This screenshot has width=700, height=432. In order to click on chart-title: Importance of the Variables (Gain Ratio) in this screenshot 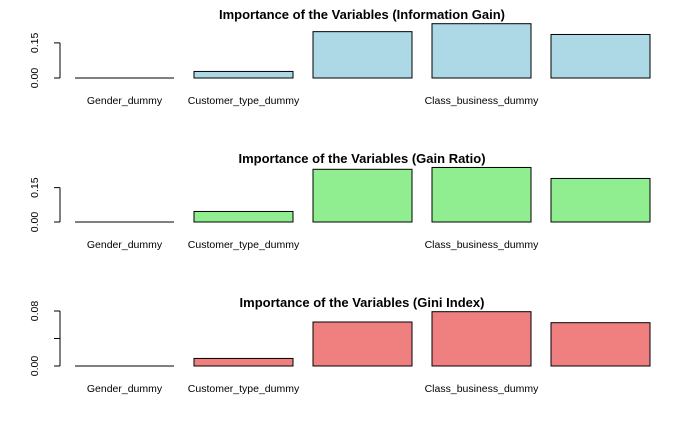, I will do `click(361, 158)`.